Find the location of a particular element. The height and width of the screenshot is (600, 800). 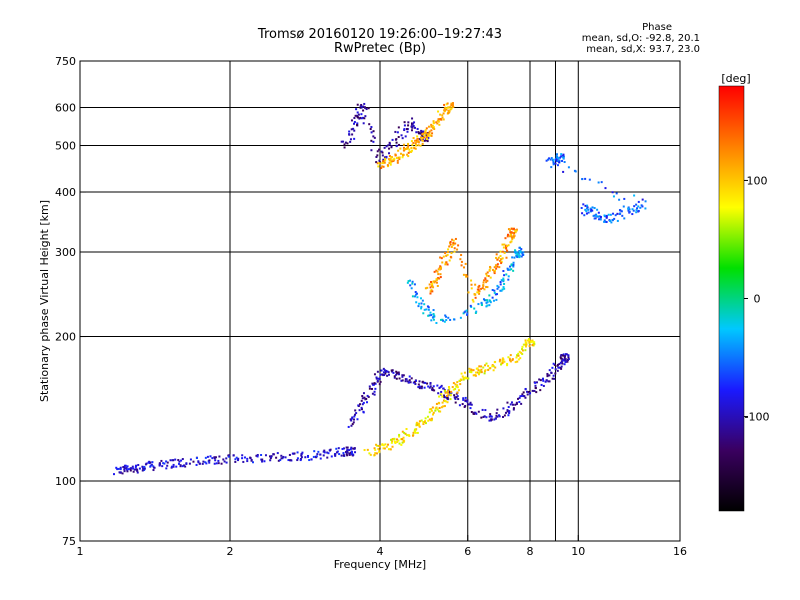

x-tick-label: 8 is located at coordinates (530, 551).